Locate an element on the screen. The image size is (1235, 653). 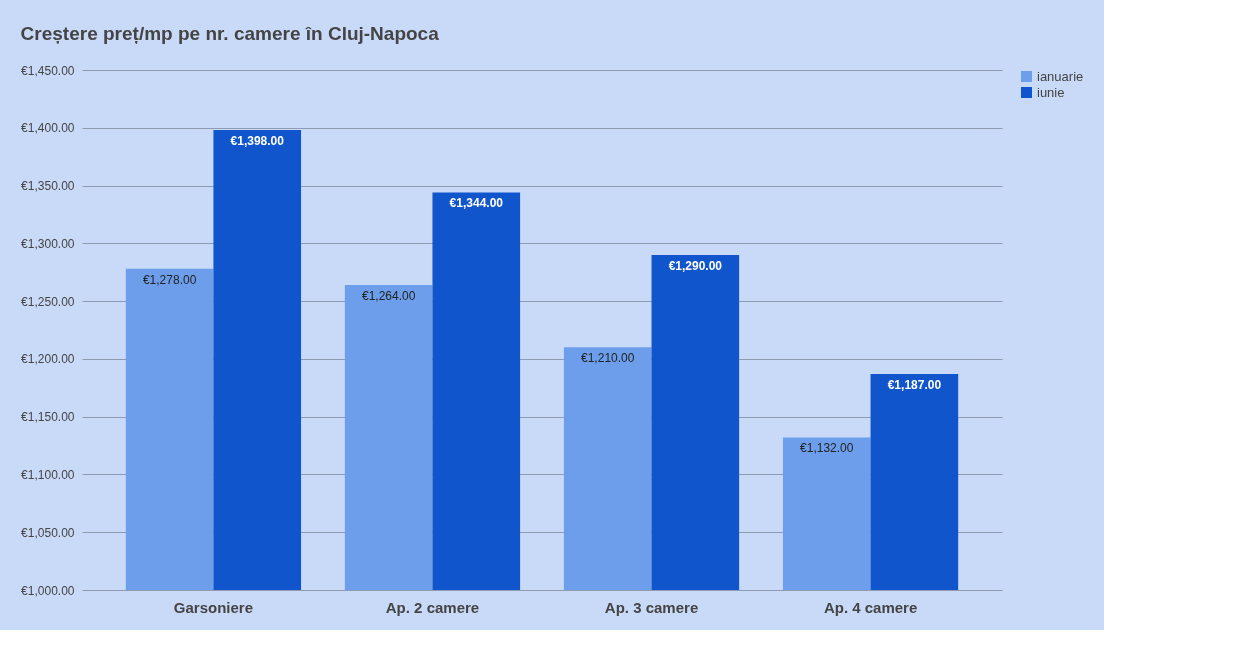
data-label: €1,264.00 is located at coordinates (388, 295).